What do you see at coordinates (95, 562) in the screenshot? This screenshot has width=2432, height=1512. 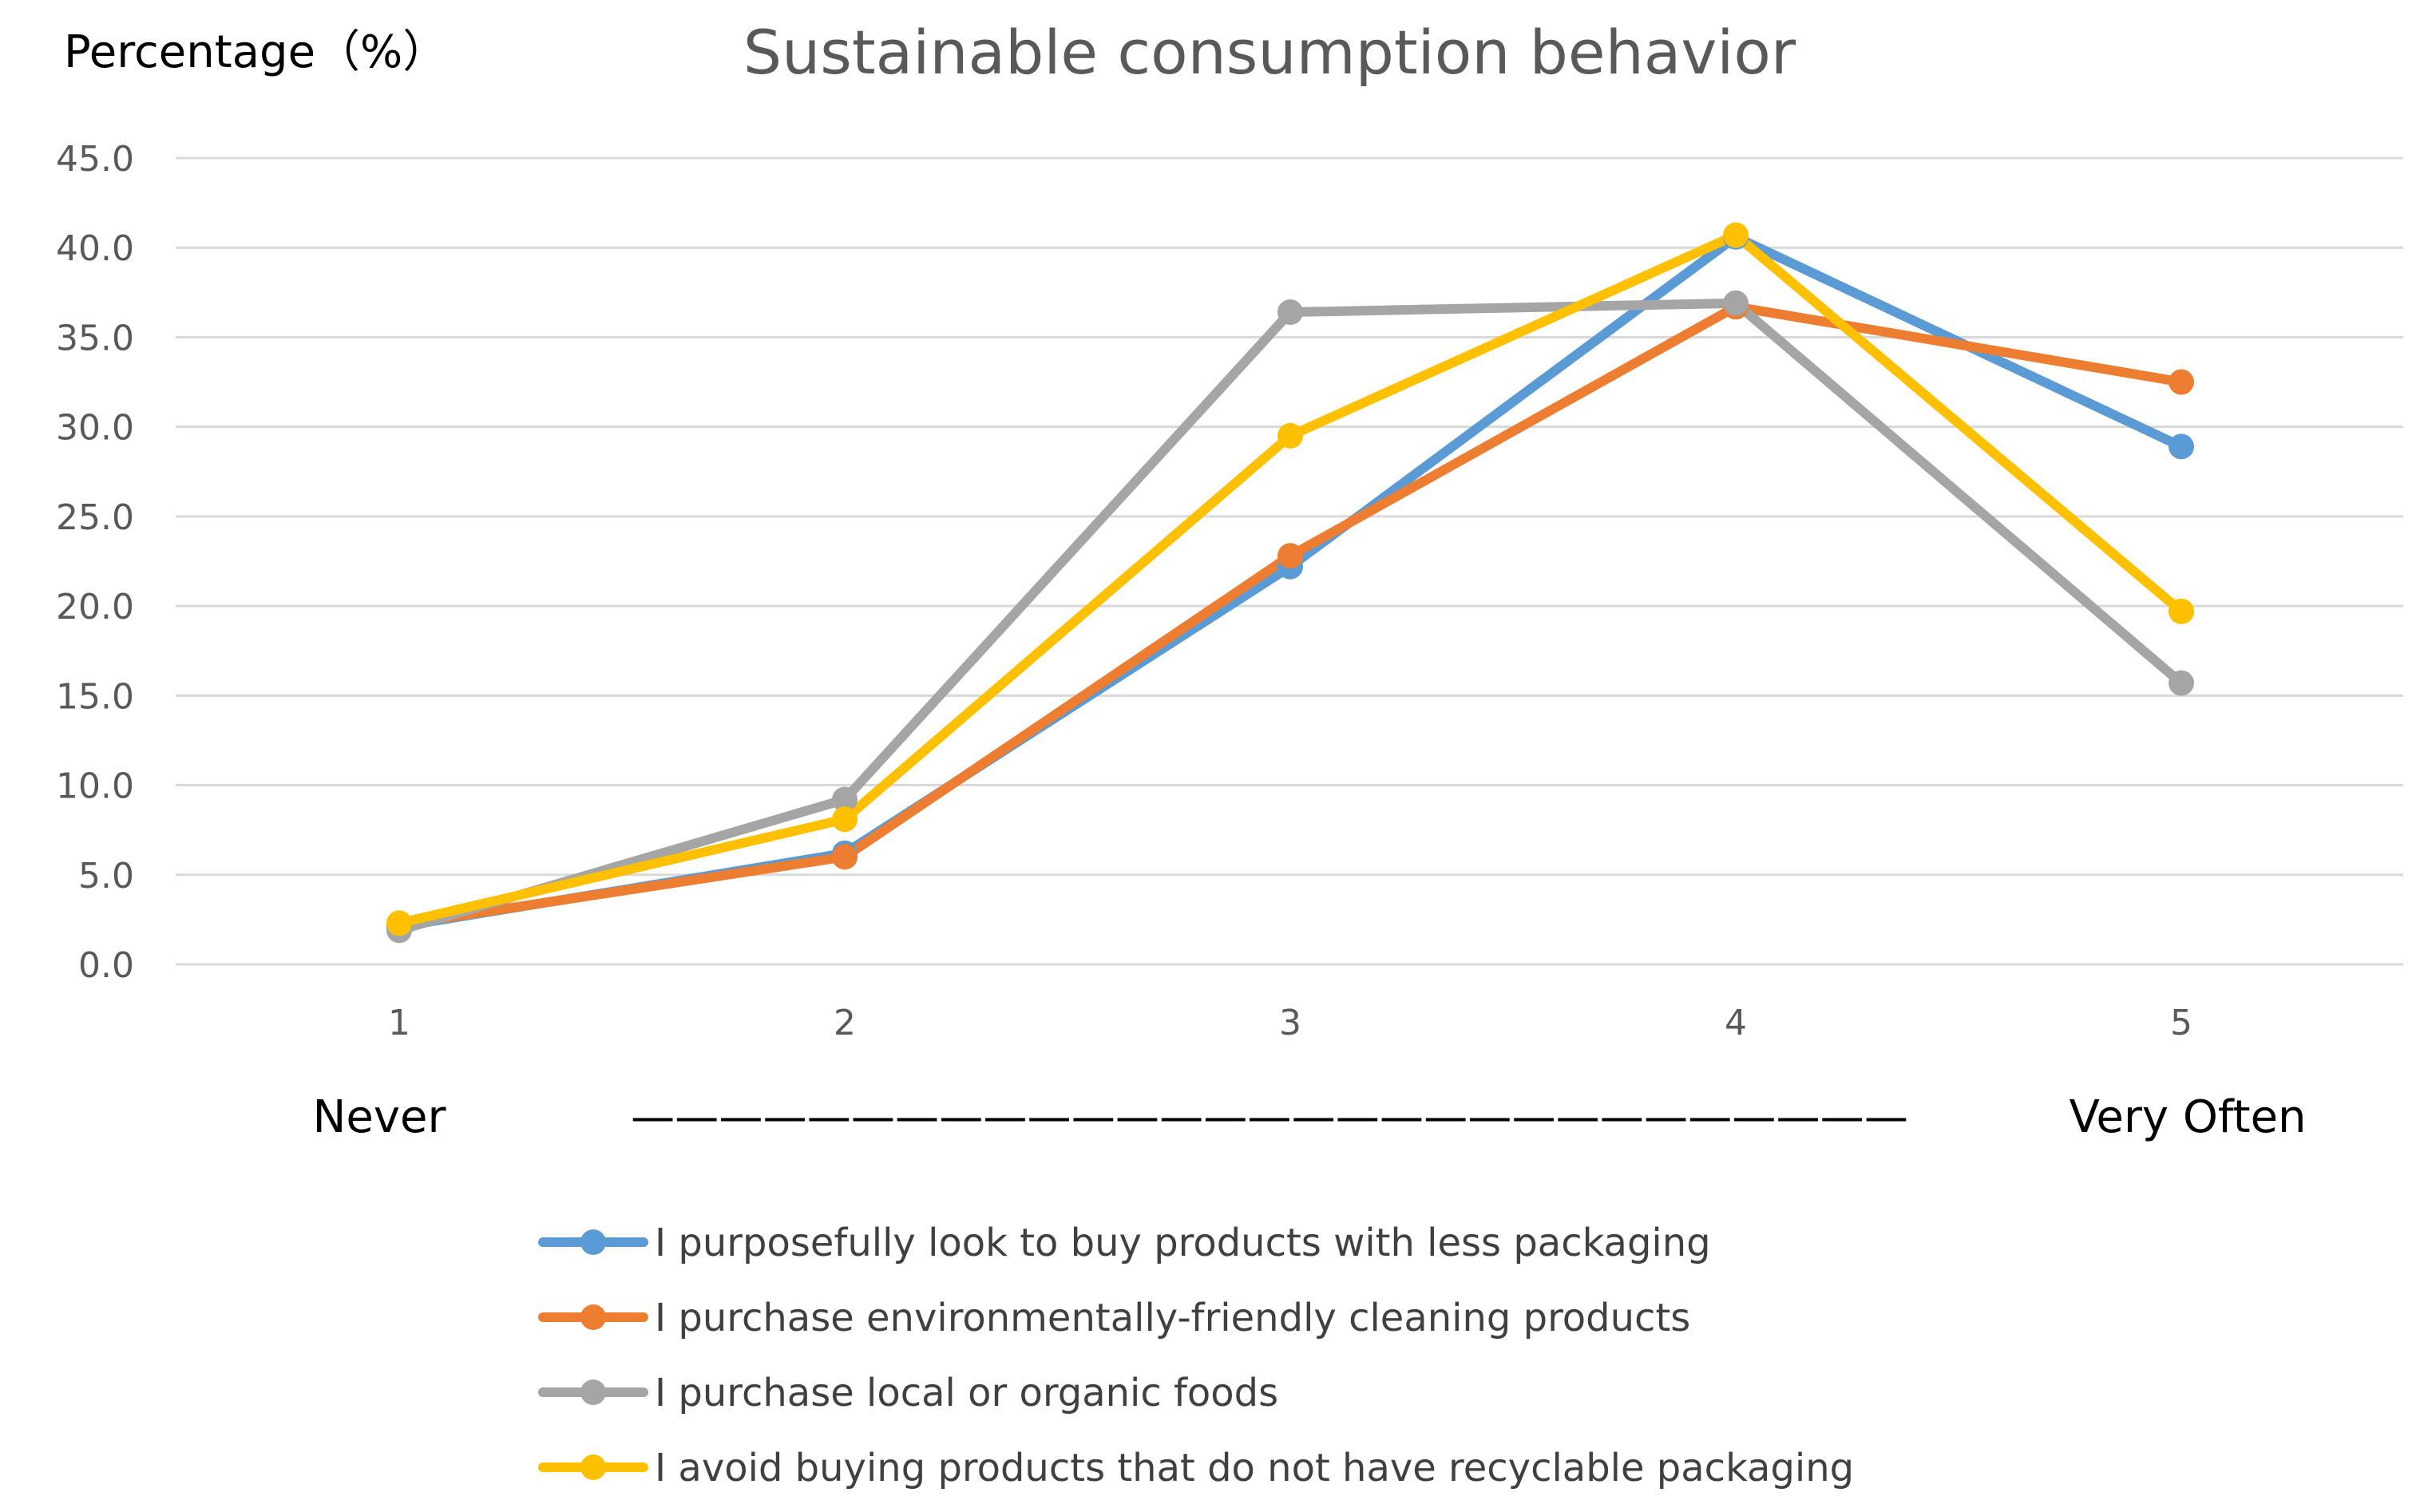 I see `y-axis-ticks: 0.0 5.0 10.0 15.0 20.0 25.0 30.0 35.0 40.0 45.0` at bounding box center [95, 562].